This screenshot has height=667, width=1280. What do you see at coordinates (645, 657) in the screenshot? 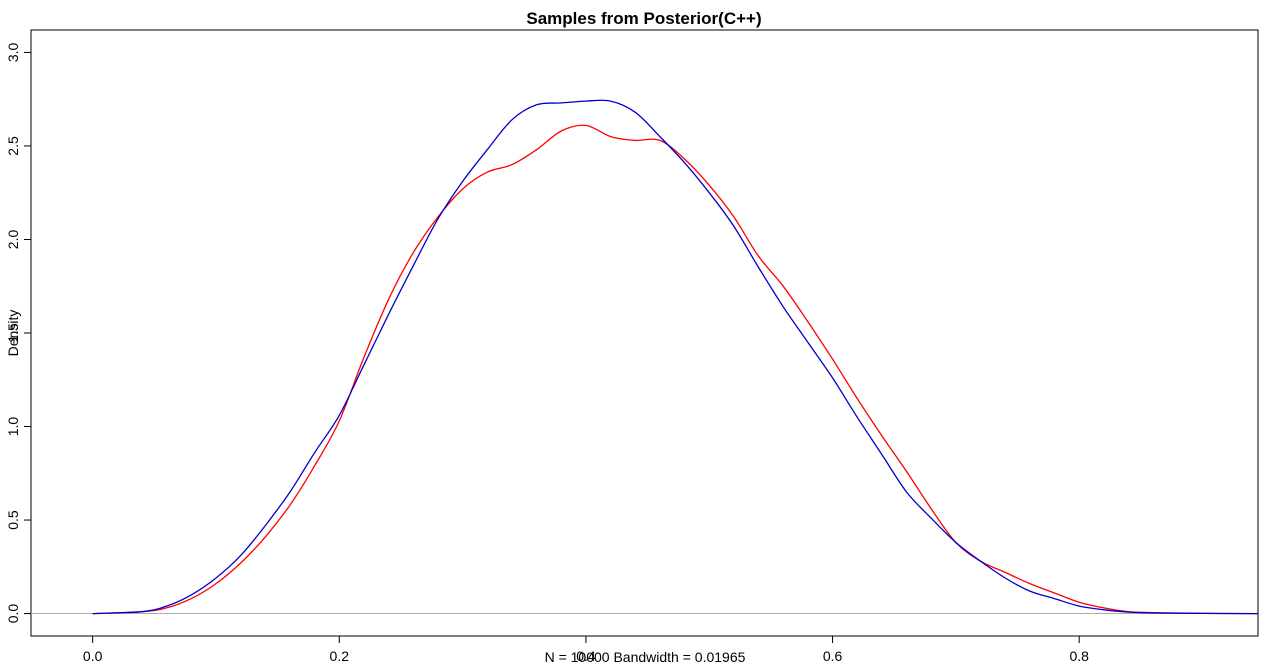
I see `x-axis-sublabel: N = 10000 Bandwidth = 0.01965` at bounding box center [645, 657].